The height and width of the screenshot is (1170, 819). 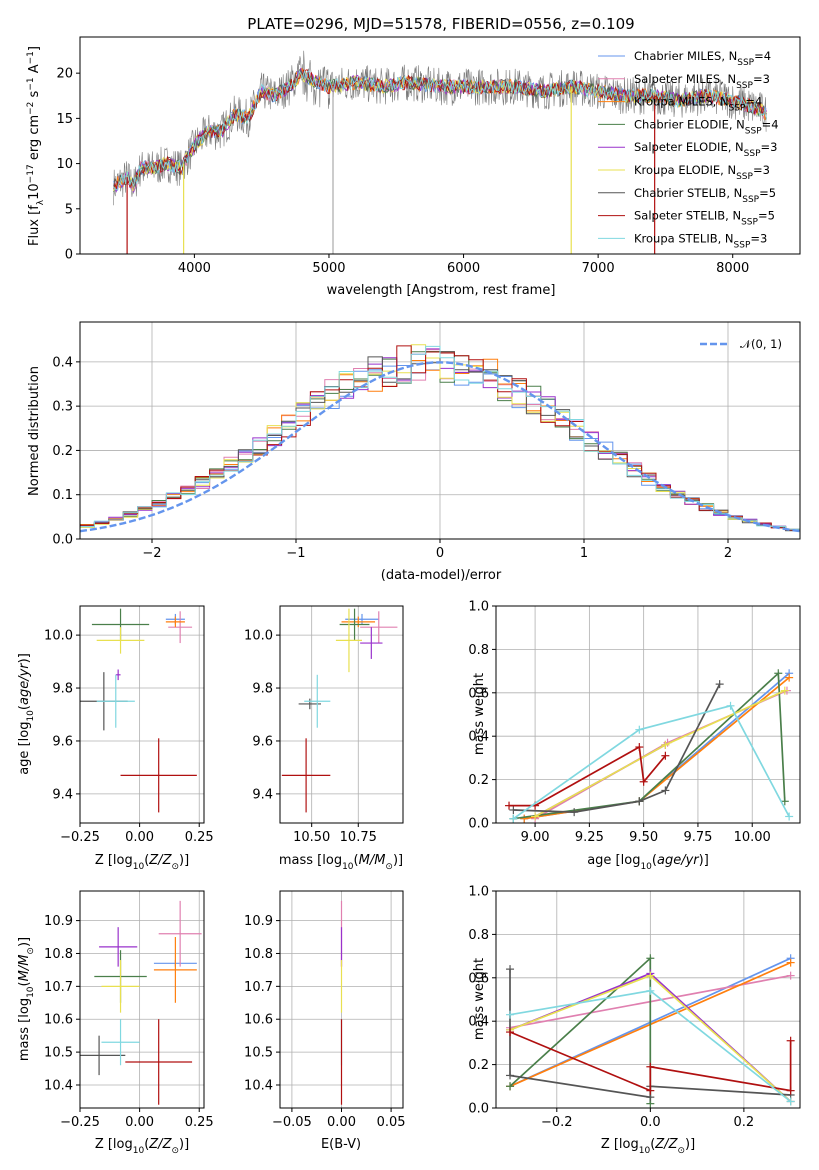 I want to click on x-tick-label: 5000, so click(x=328, y=268).